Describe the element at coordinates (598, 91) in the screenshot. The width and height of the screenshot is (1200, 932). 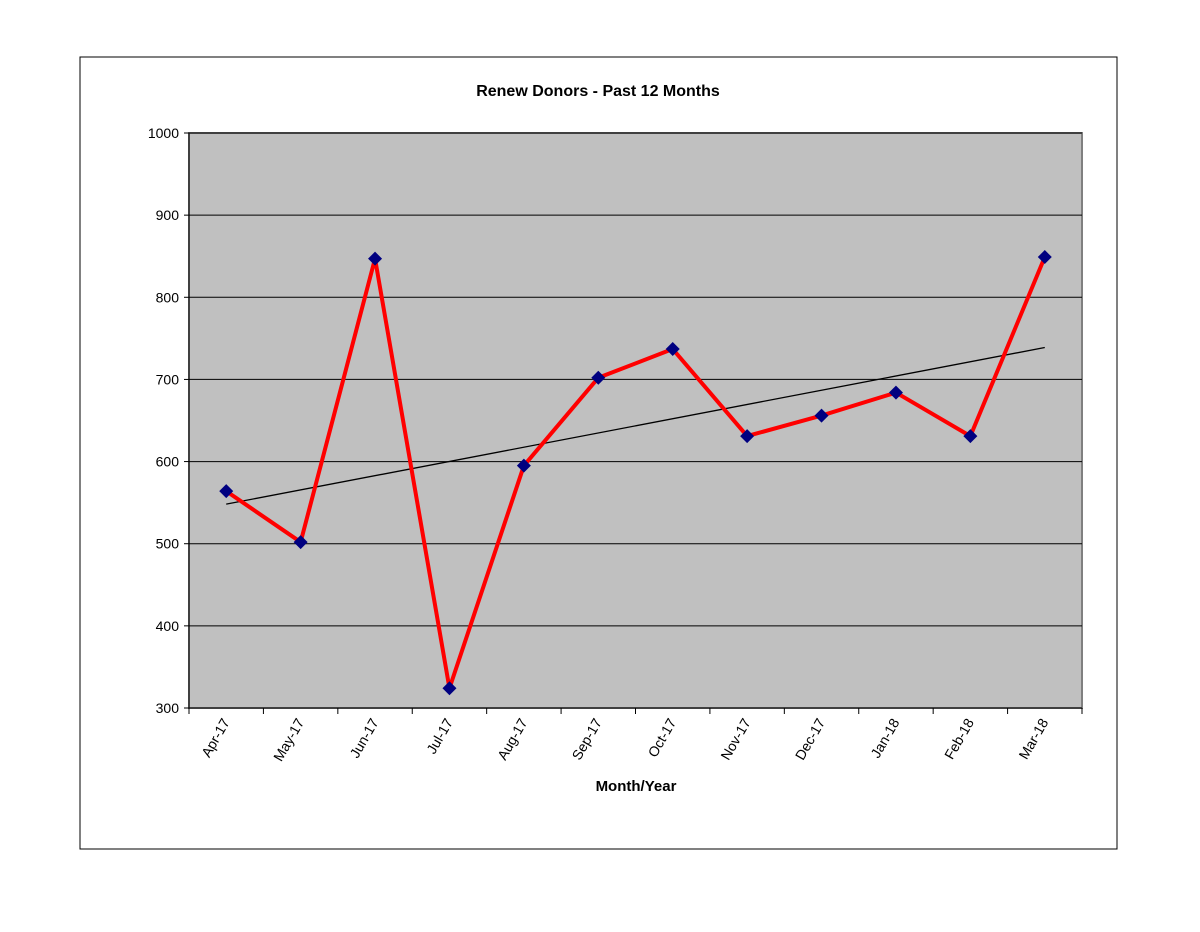
I see `chart-title: Renew Donors - Past 12 Months` at that location.